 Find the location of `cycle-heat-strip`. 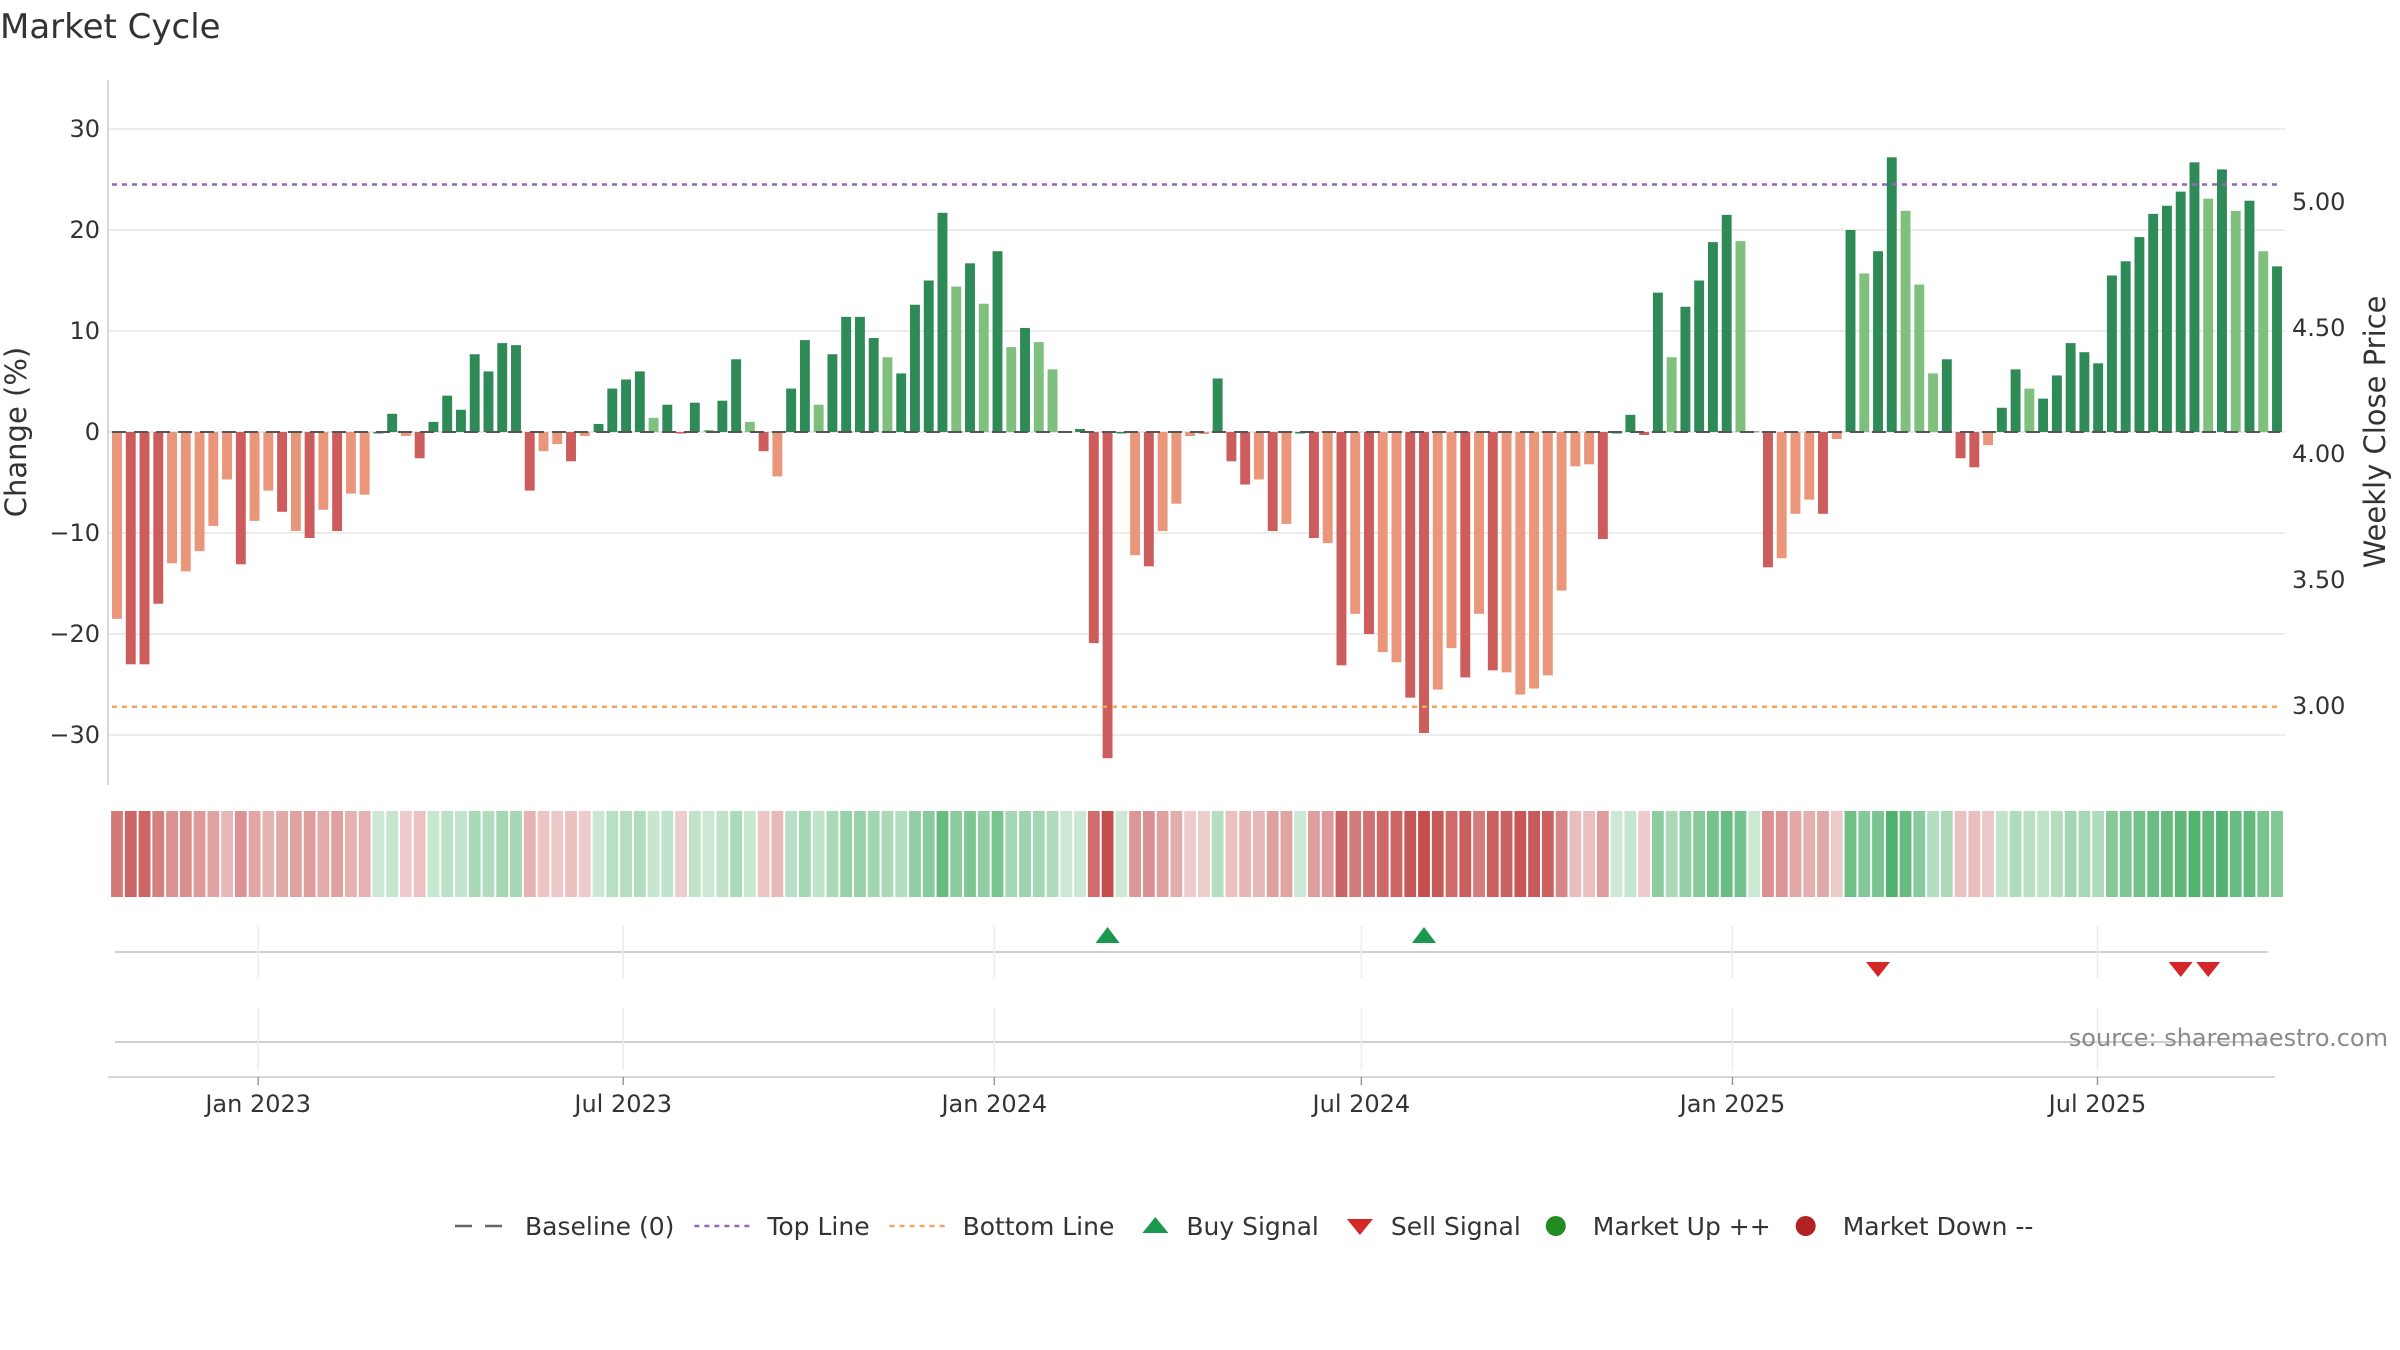

cycle-heat-strip is located at coordinates (1197, 854).